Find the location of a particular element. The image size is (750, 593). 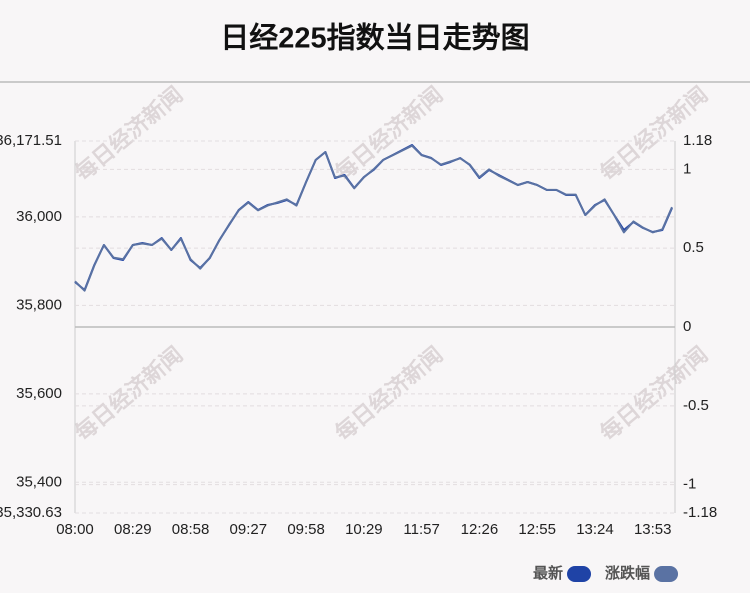

x-tick-label: 11:57 is located at coordinates (421, 529).